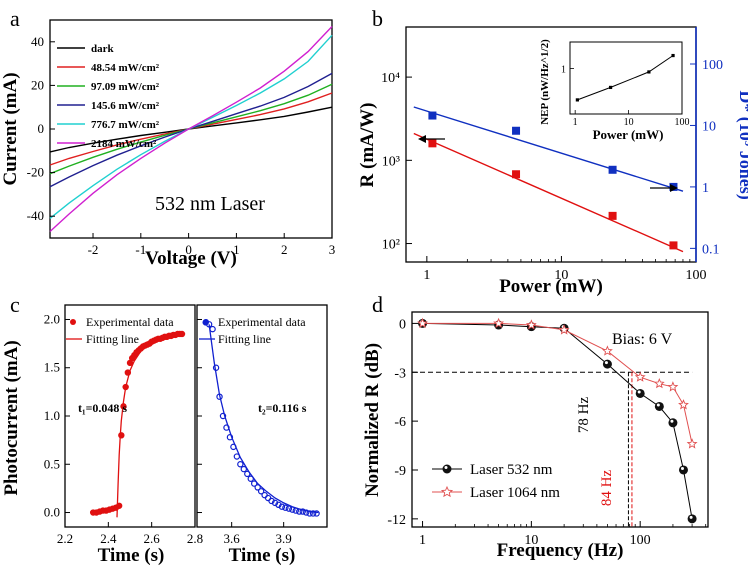 This screenshot has height=569, width=748. What do you see at coordinates (52, 367) in the screenshot?
I see `y-tick-label: 1.5` at bounding box center [52, 367].